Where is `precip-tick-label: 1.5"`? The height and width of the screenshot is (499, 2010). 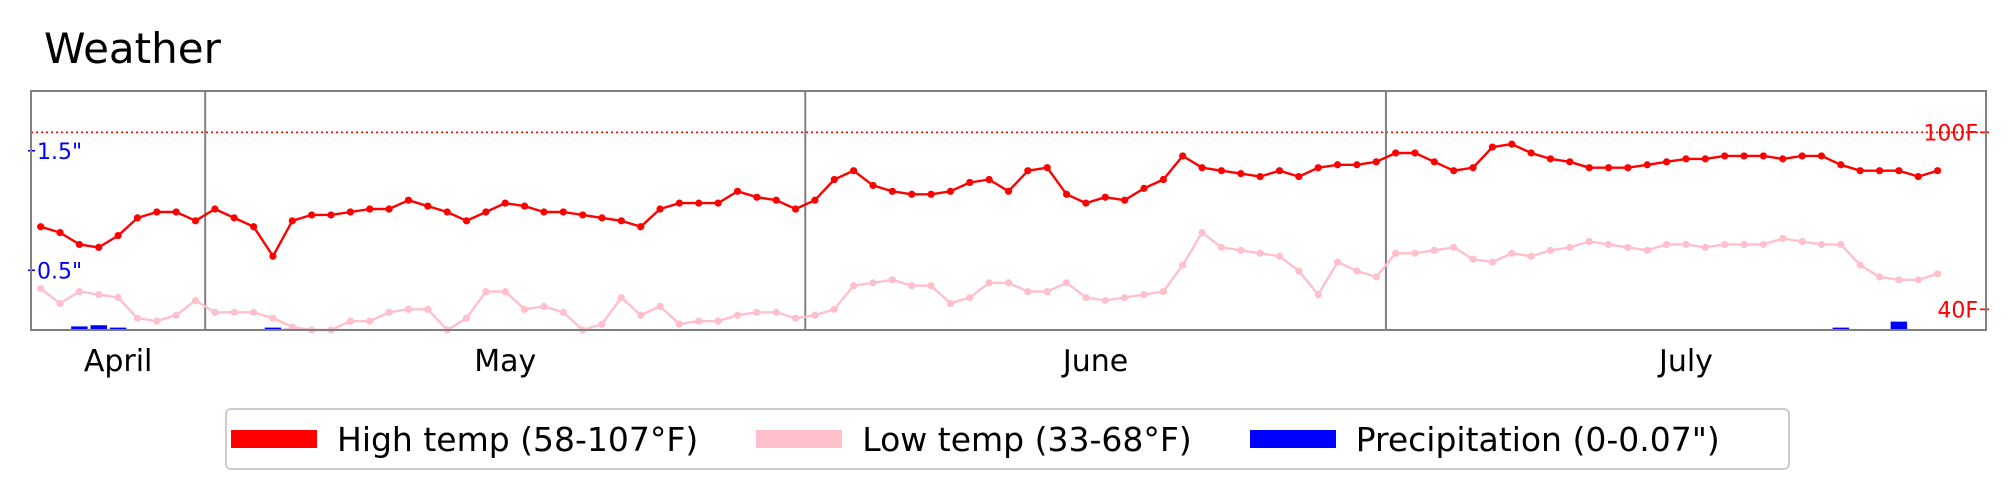 precip-tick-label: 1.5" is located at coordinates (59, 152).